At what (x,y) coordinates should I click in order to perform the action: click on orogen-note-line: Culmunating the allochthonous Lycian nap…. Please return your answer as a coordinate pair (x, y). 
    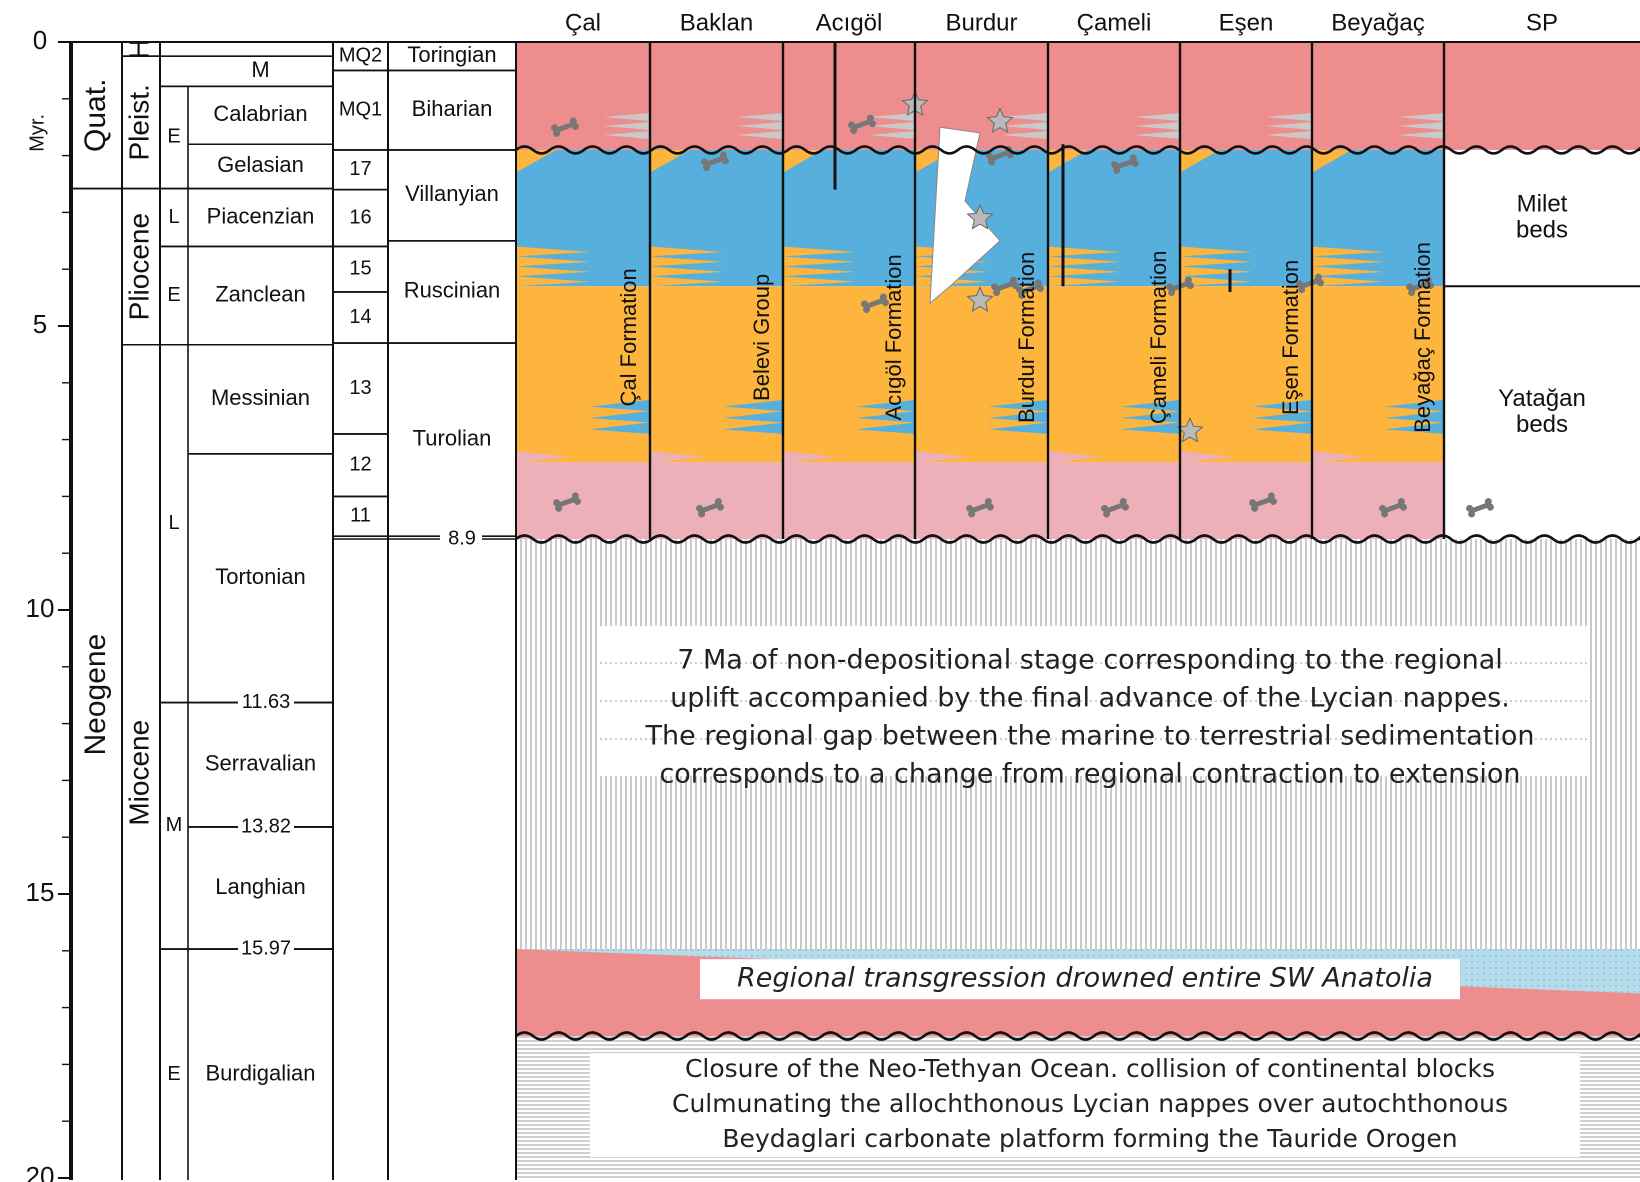
    Looking at the image, I should click on (1090, 1103).